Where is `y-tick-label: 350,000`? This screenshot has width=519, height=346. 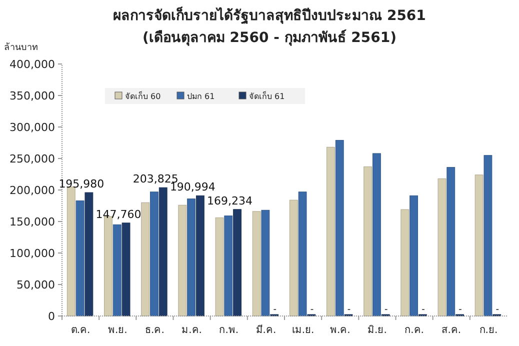 y-tick-label: 350,000 is located at coordinates (32, 95).